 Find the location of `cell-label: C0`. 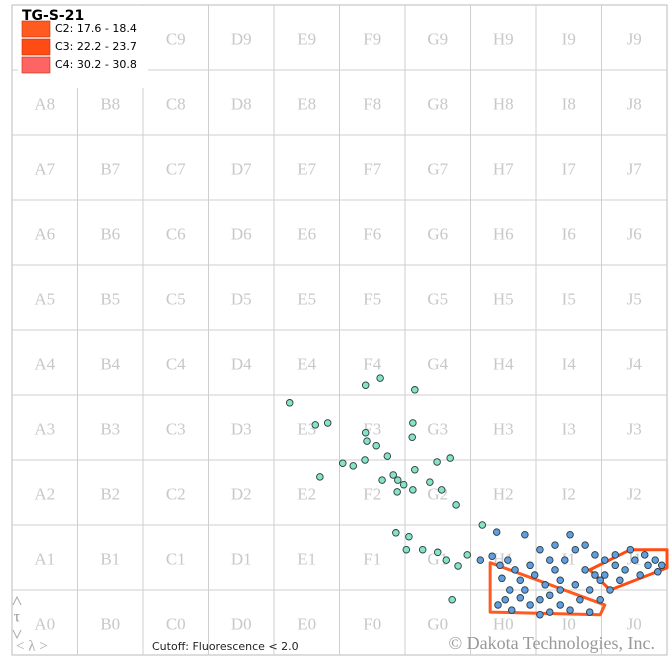

cell-label: C0 is located at coordinates (176, 624).